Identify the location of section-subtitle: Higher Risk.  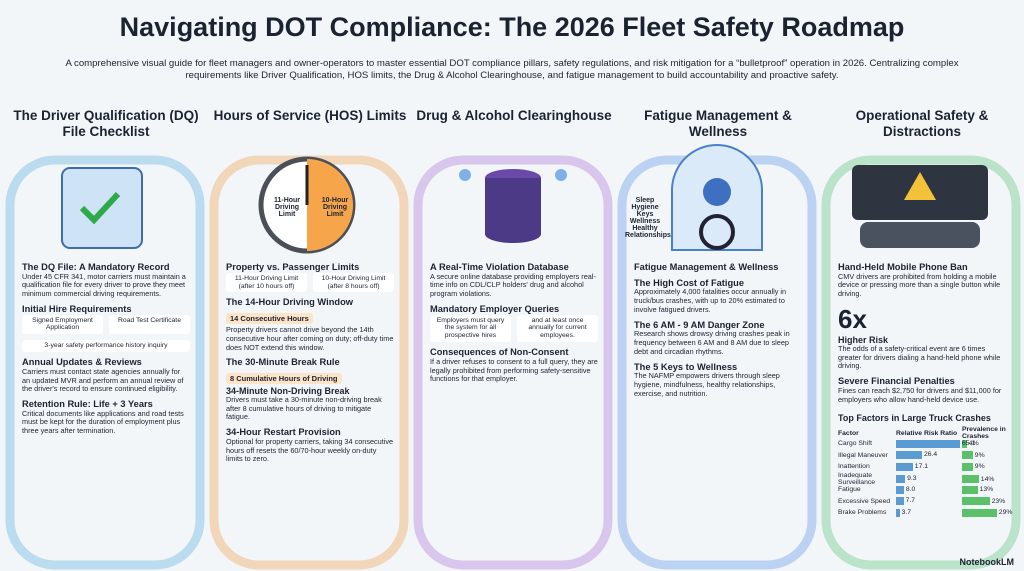
(863, 339).